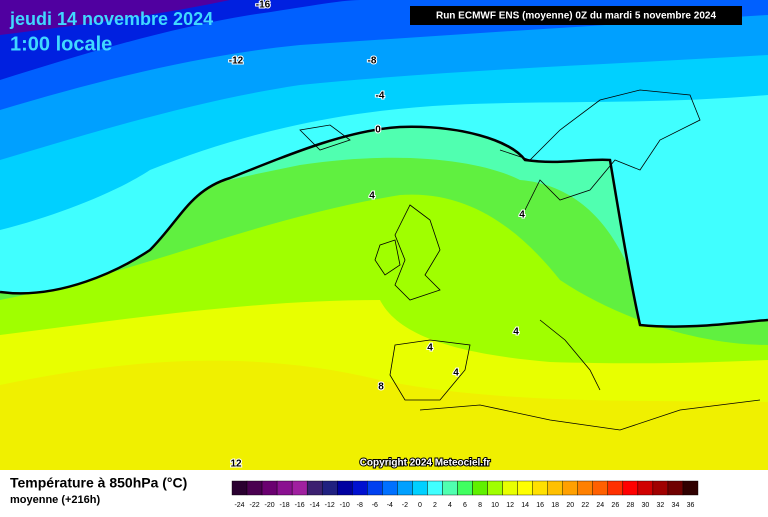  Describe the element at coordinates (111, 19) in the screenshot. I see `date-title: jeudi 14 novembre 2024` at that location.